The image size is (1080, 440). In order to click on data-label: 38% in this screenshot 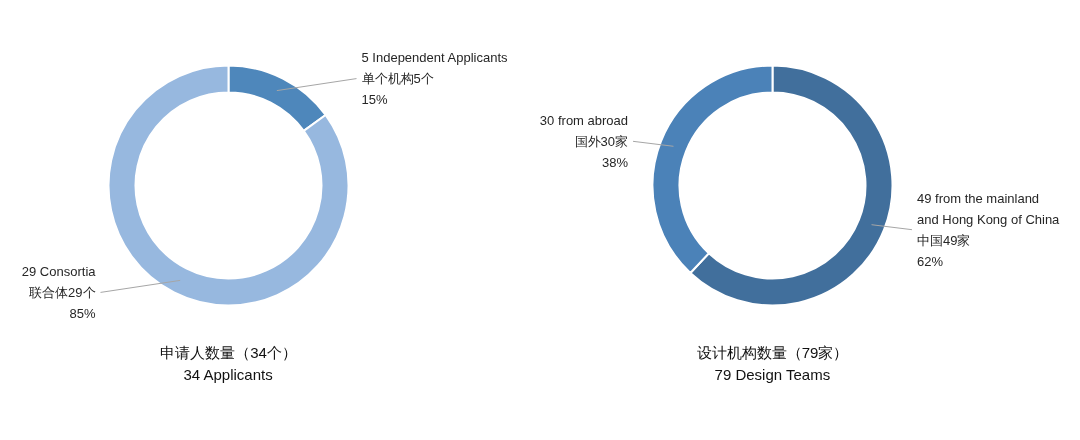, I will do `click(615, 162)`.